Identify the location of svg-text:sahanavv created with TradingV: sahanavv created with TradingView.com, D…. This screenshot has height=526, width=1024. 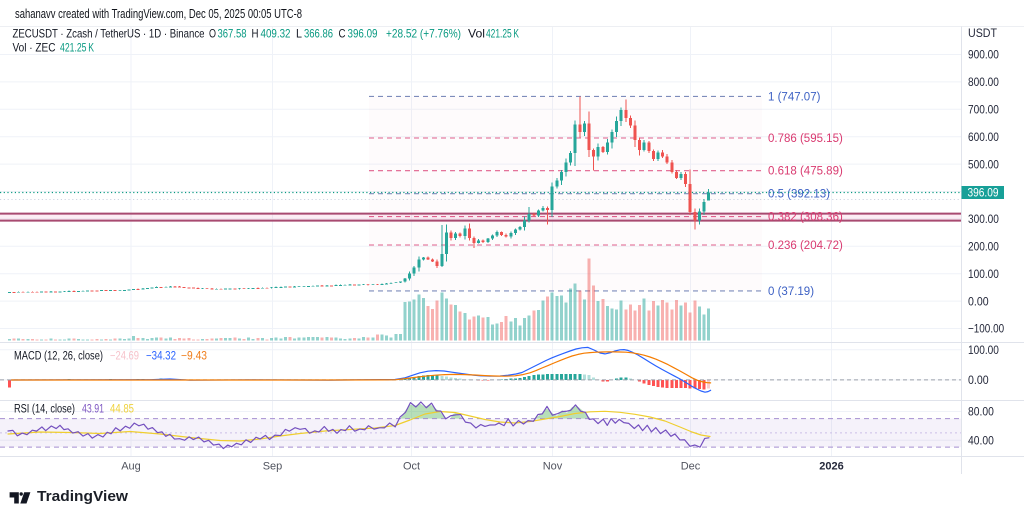
(158, 13).